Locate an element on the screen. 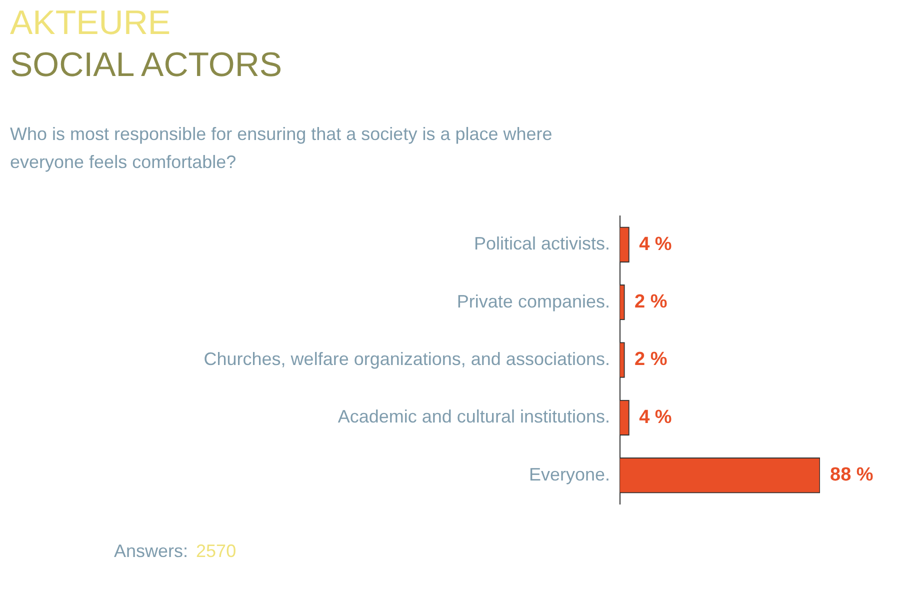 This screenshot has height=606, width=900. text: SOCIAL ACTORS is located at coordinates (146, 65).